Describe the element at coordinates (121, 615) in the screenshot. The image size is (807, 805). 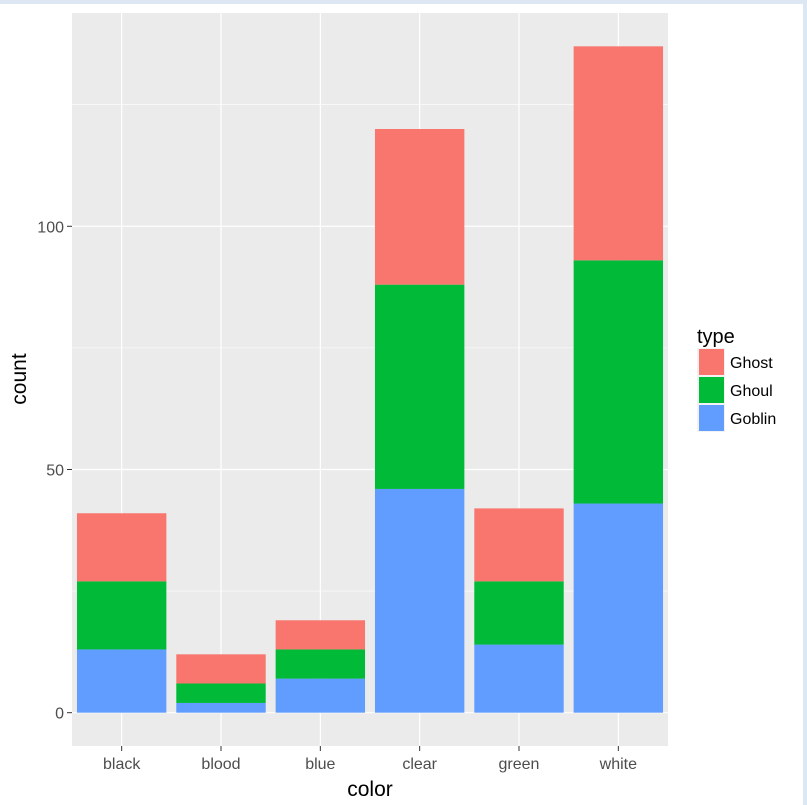
I see `bar-segment-black-ghoul` at that location.